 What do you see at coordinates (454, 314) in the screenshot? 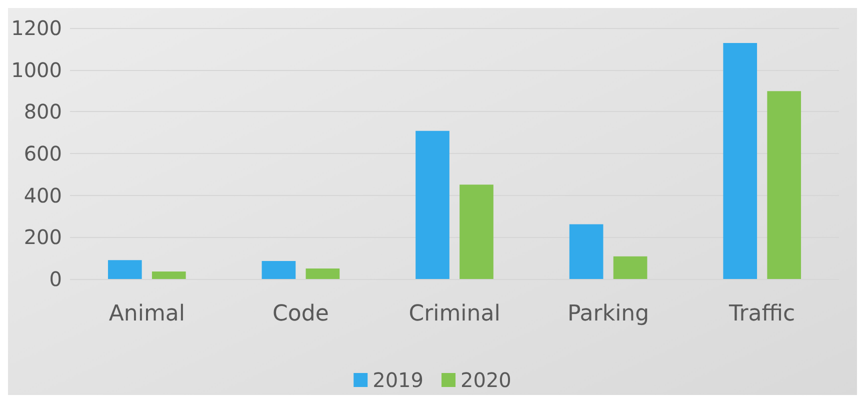
I see `x-tick-label: Criminal` at bounding box center [454, 314].